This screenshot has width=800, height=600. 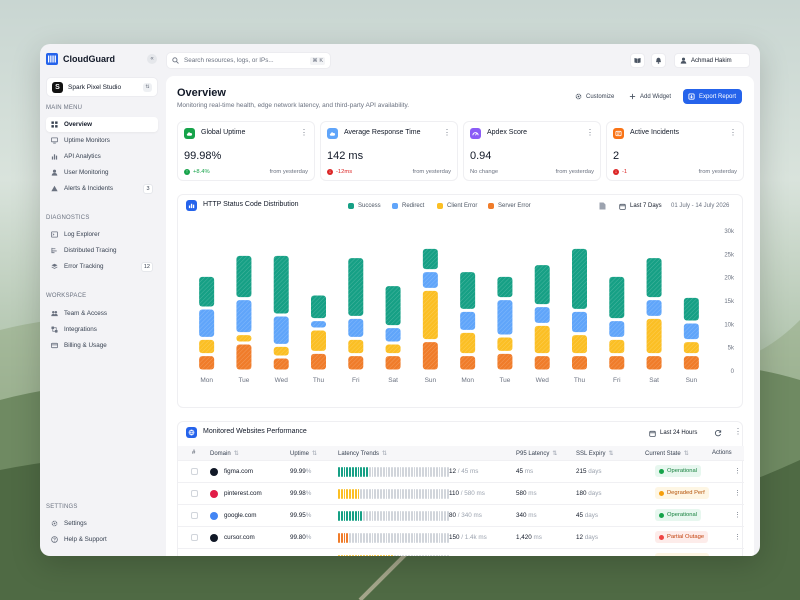 I want to click on legend-item-redirect: Redirect, so click(x=408, y=206).